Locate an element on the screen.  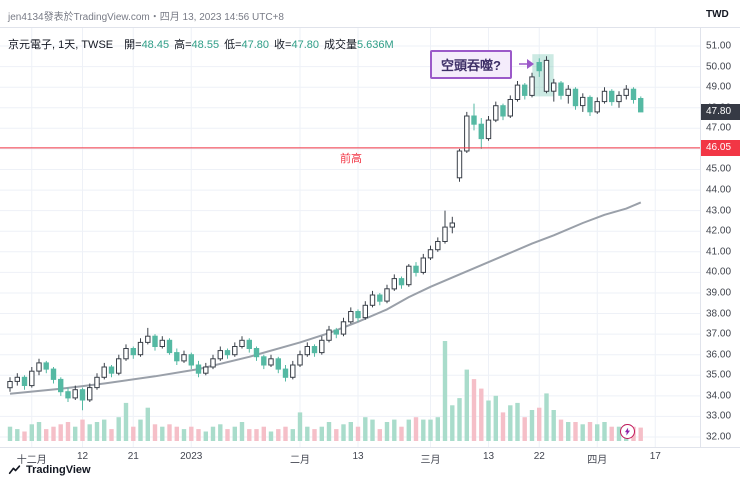
price-tick: 47.00 is located at coordinates (719, 128).